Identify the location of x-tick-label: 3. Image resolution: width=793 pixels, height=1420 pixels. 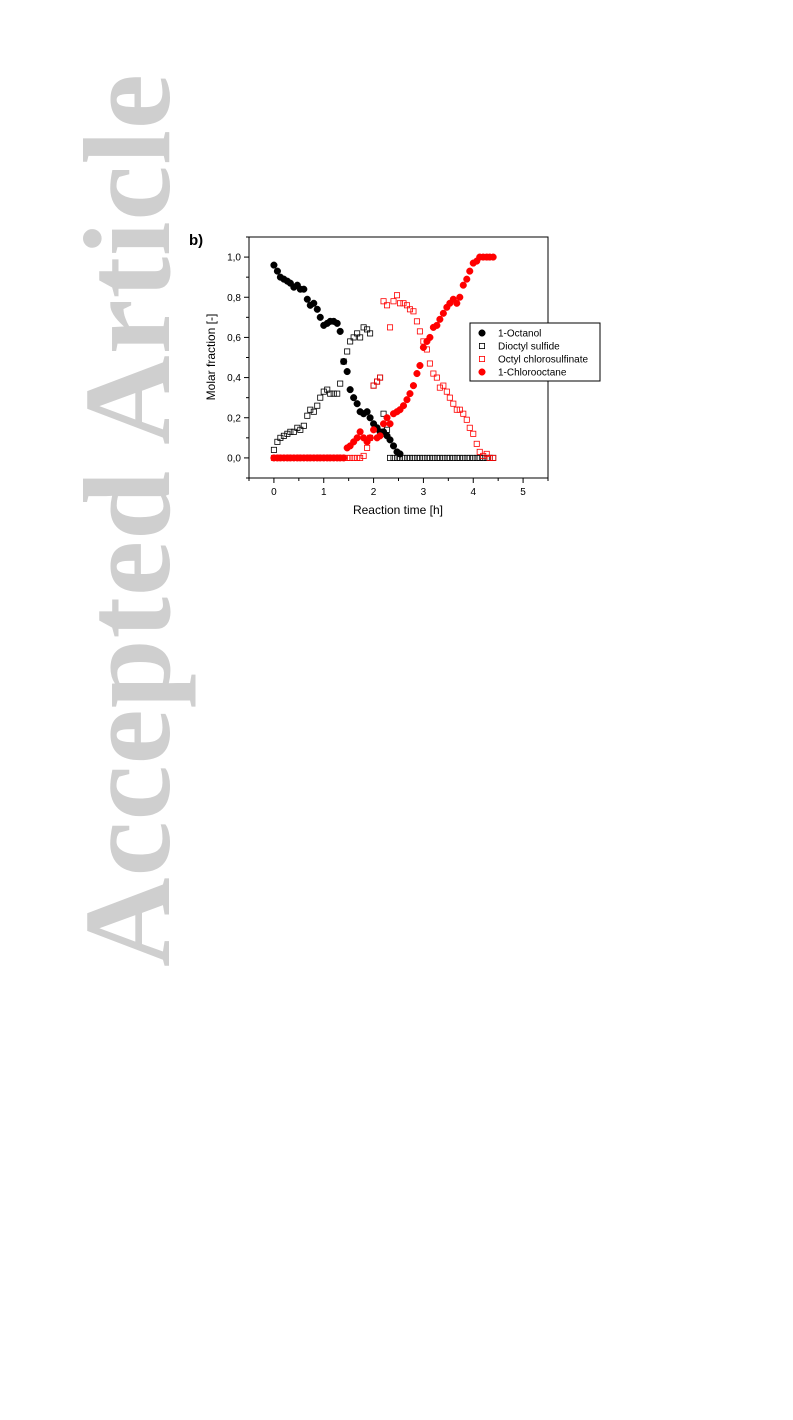
(424, 492).